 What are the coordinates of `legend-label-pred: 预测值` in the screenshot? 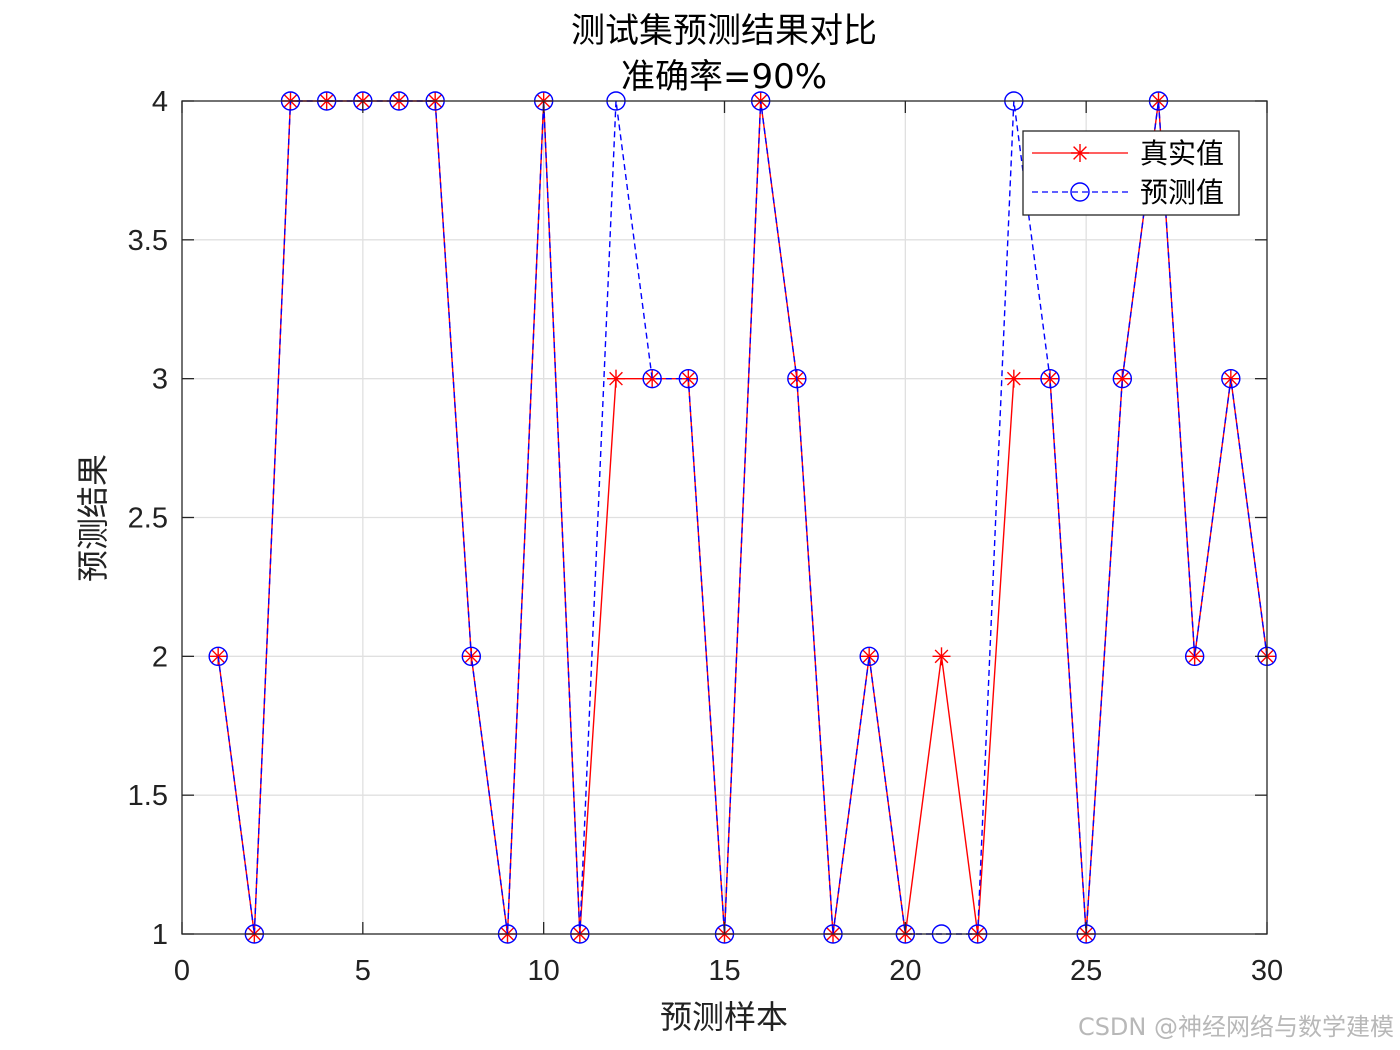 It's located at (1182, 192).